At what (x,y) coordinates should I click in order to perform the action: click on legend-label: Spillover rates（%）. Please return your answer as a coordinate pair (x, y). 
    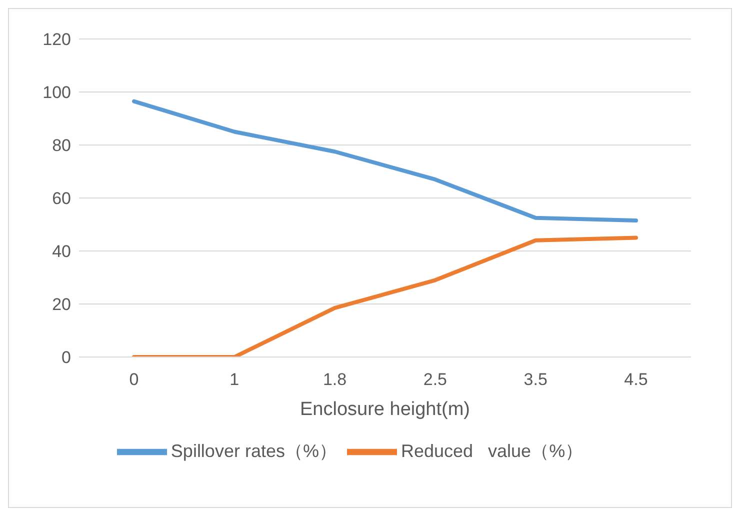
    Looking at the image, I should click on (253, 450).